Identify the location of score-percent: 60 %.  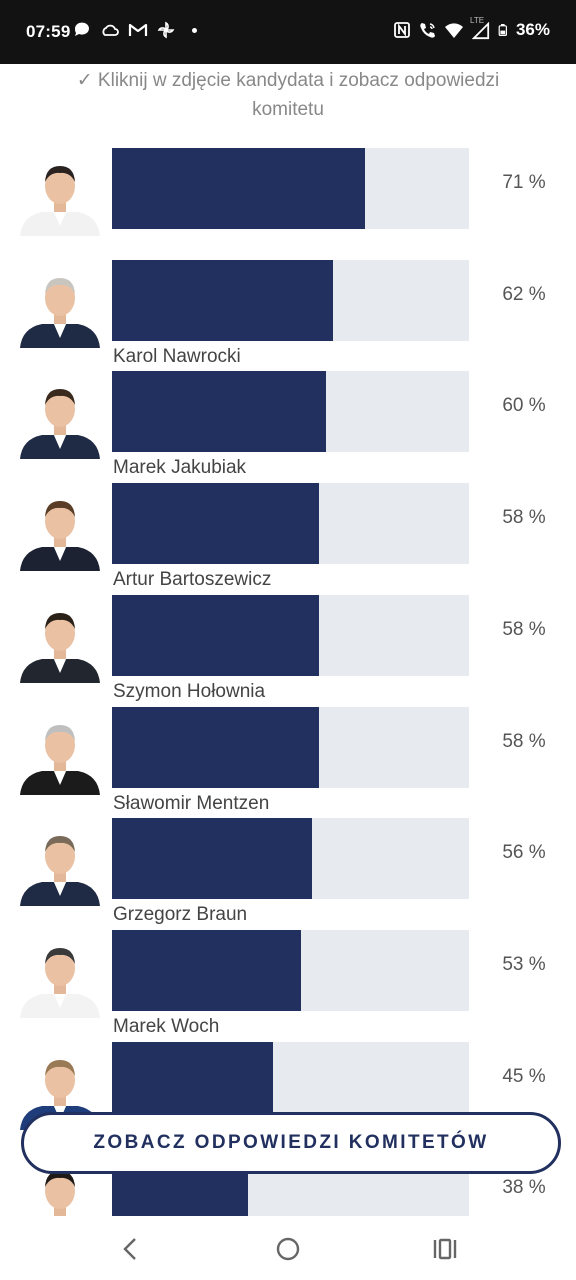
(524, 406).